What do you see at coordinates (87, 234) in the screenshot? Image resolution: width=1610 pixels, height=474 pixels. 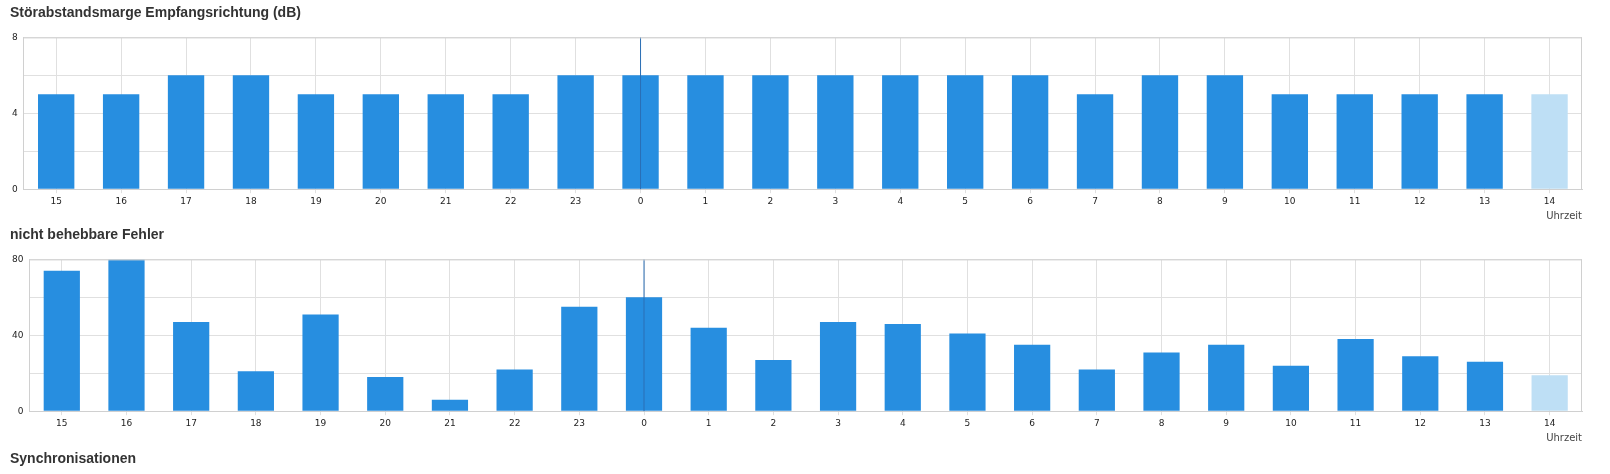 I see `chart-title: nicht behebbare Fehler` at bounding box center [87, 234].